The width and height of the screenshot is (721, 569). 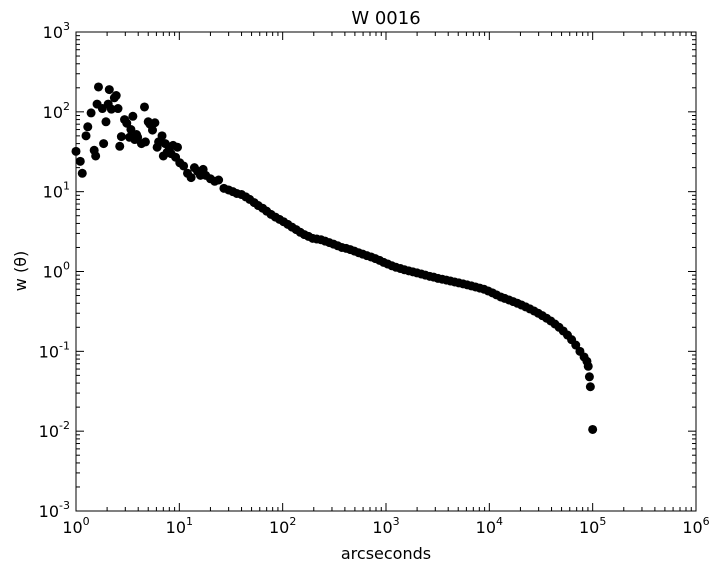 I want to click on y-tick-label: 10⁻³, so click(x=54, y=510).